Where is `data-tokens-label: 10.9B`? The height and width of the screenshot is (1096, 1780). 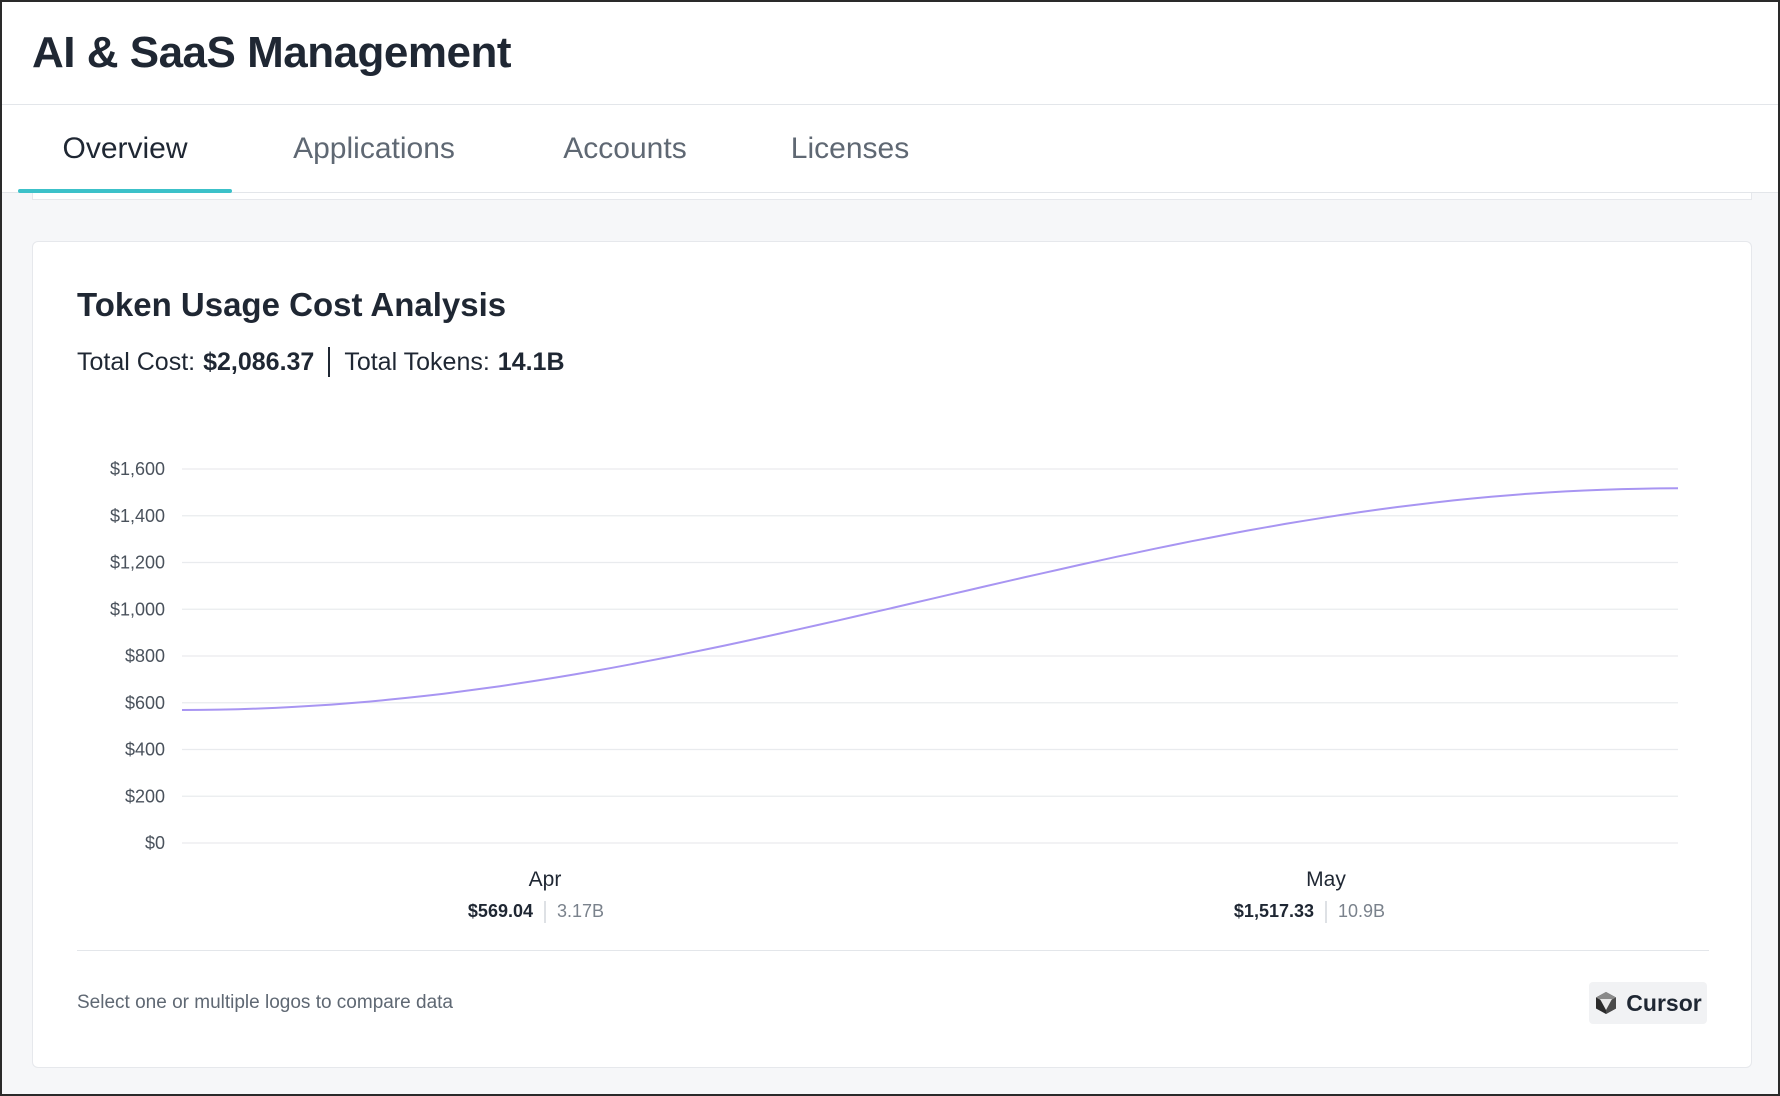
data-tokens-label: 10.9B is located at coordinates (1361, 911).